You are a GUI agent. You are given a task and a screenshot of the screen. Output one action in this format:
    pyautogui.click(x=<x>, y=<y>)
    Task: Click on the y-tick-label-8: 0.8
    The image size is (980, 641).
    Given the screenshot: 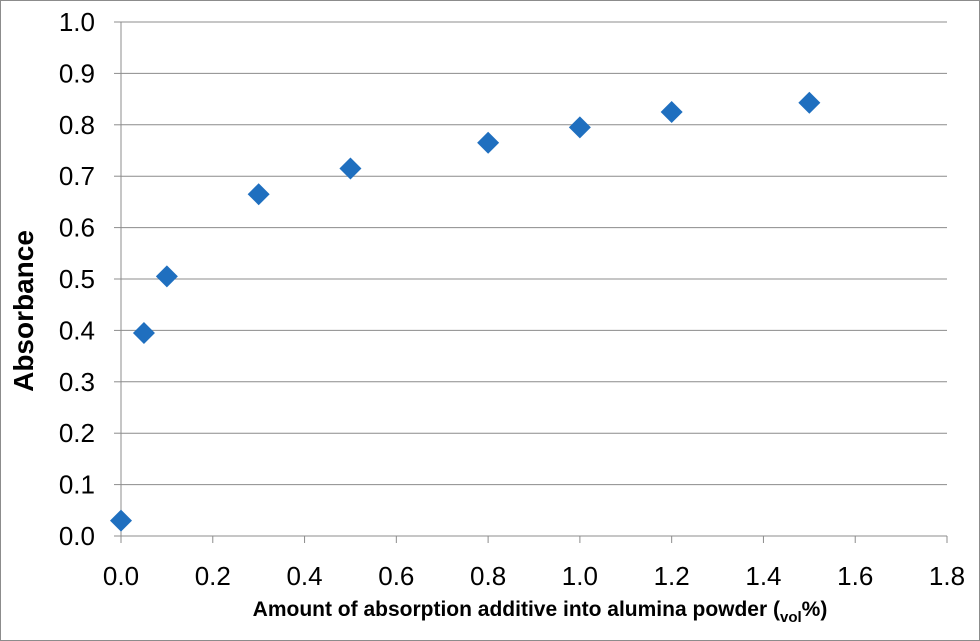 What is the action you would take?
    pyautogui.click(x=77, y=125)
    